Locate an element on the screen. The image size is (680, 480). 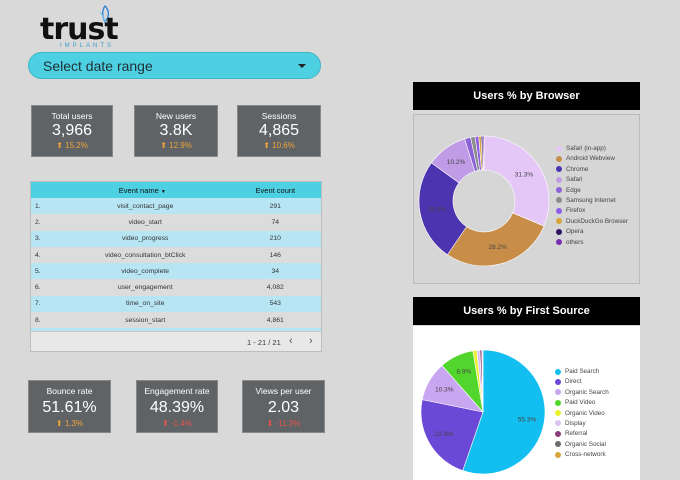
kpi-engagement-rate: Engagement rate 48.39% ⬆ -1.4% is located at coordinates (177, 406).